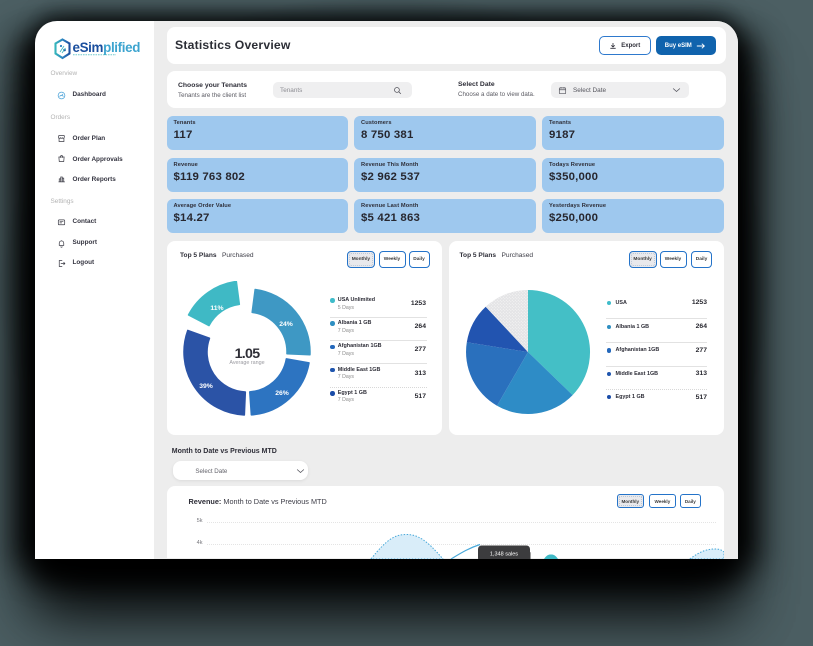 This screenshot has height=646, width=813. Describe the element at coordinates (206, 386) in the screenshot. I see `svg-text: 39%` at that location.